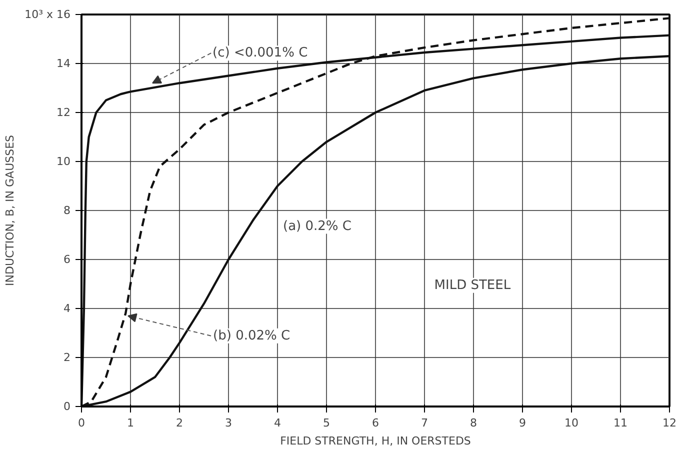 Image resolution: width=683 pixels, height=456 pixels. I want to click on y-tick-label: 4, so click(67, 308).